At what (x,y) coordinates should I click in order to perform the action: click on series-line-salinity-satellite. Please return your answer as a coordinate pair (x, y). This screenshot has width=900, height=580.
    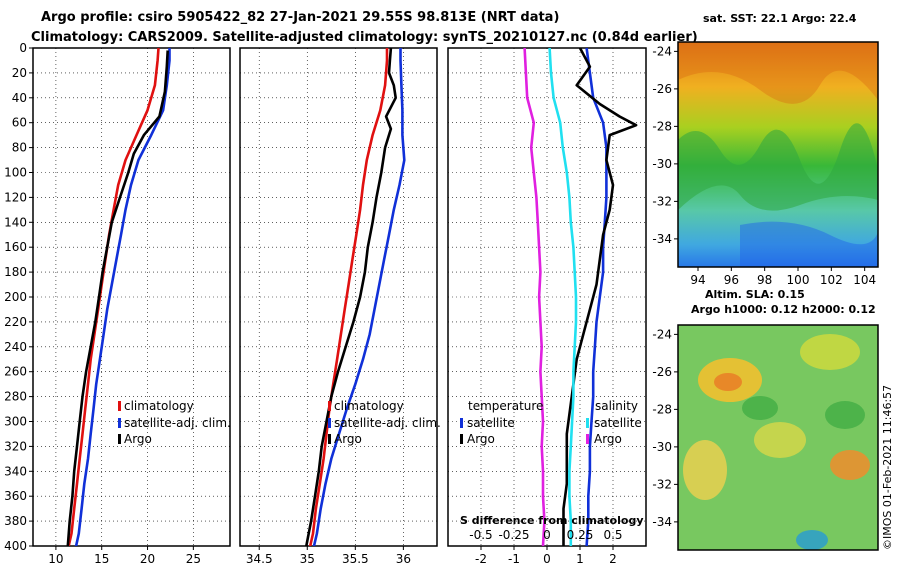
    Looking at the image, I should click on (563, 297).